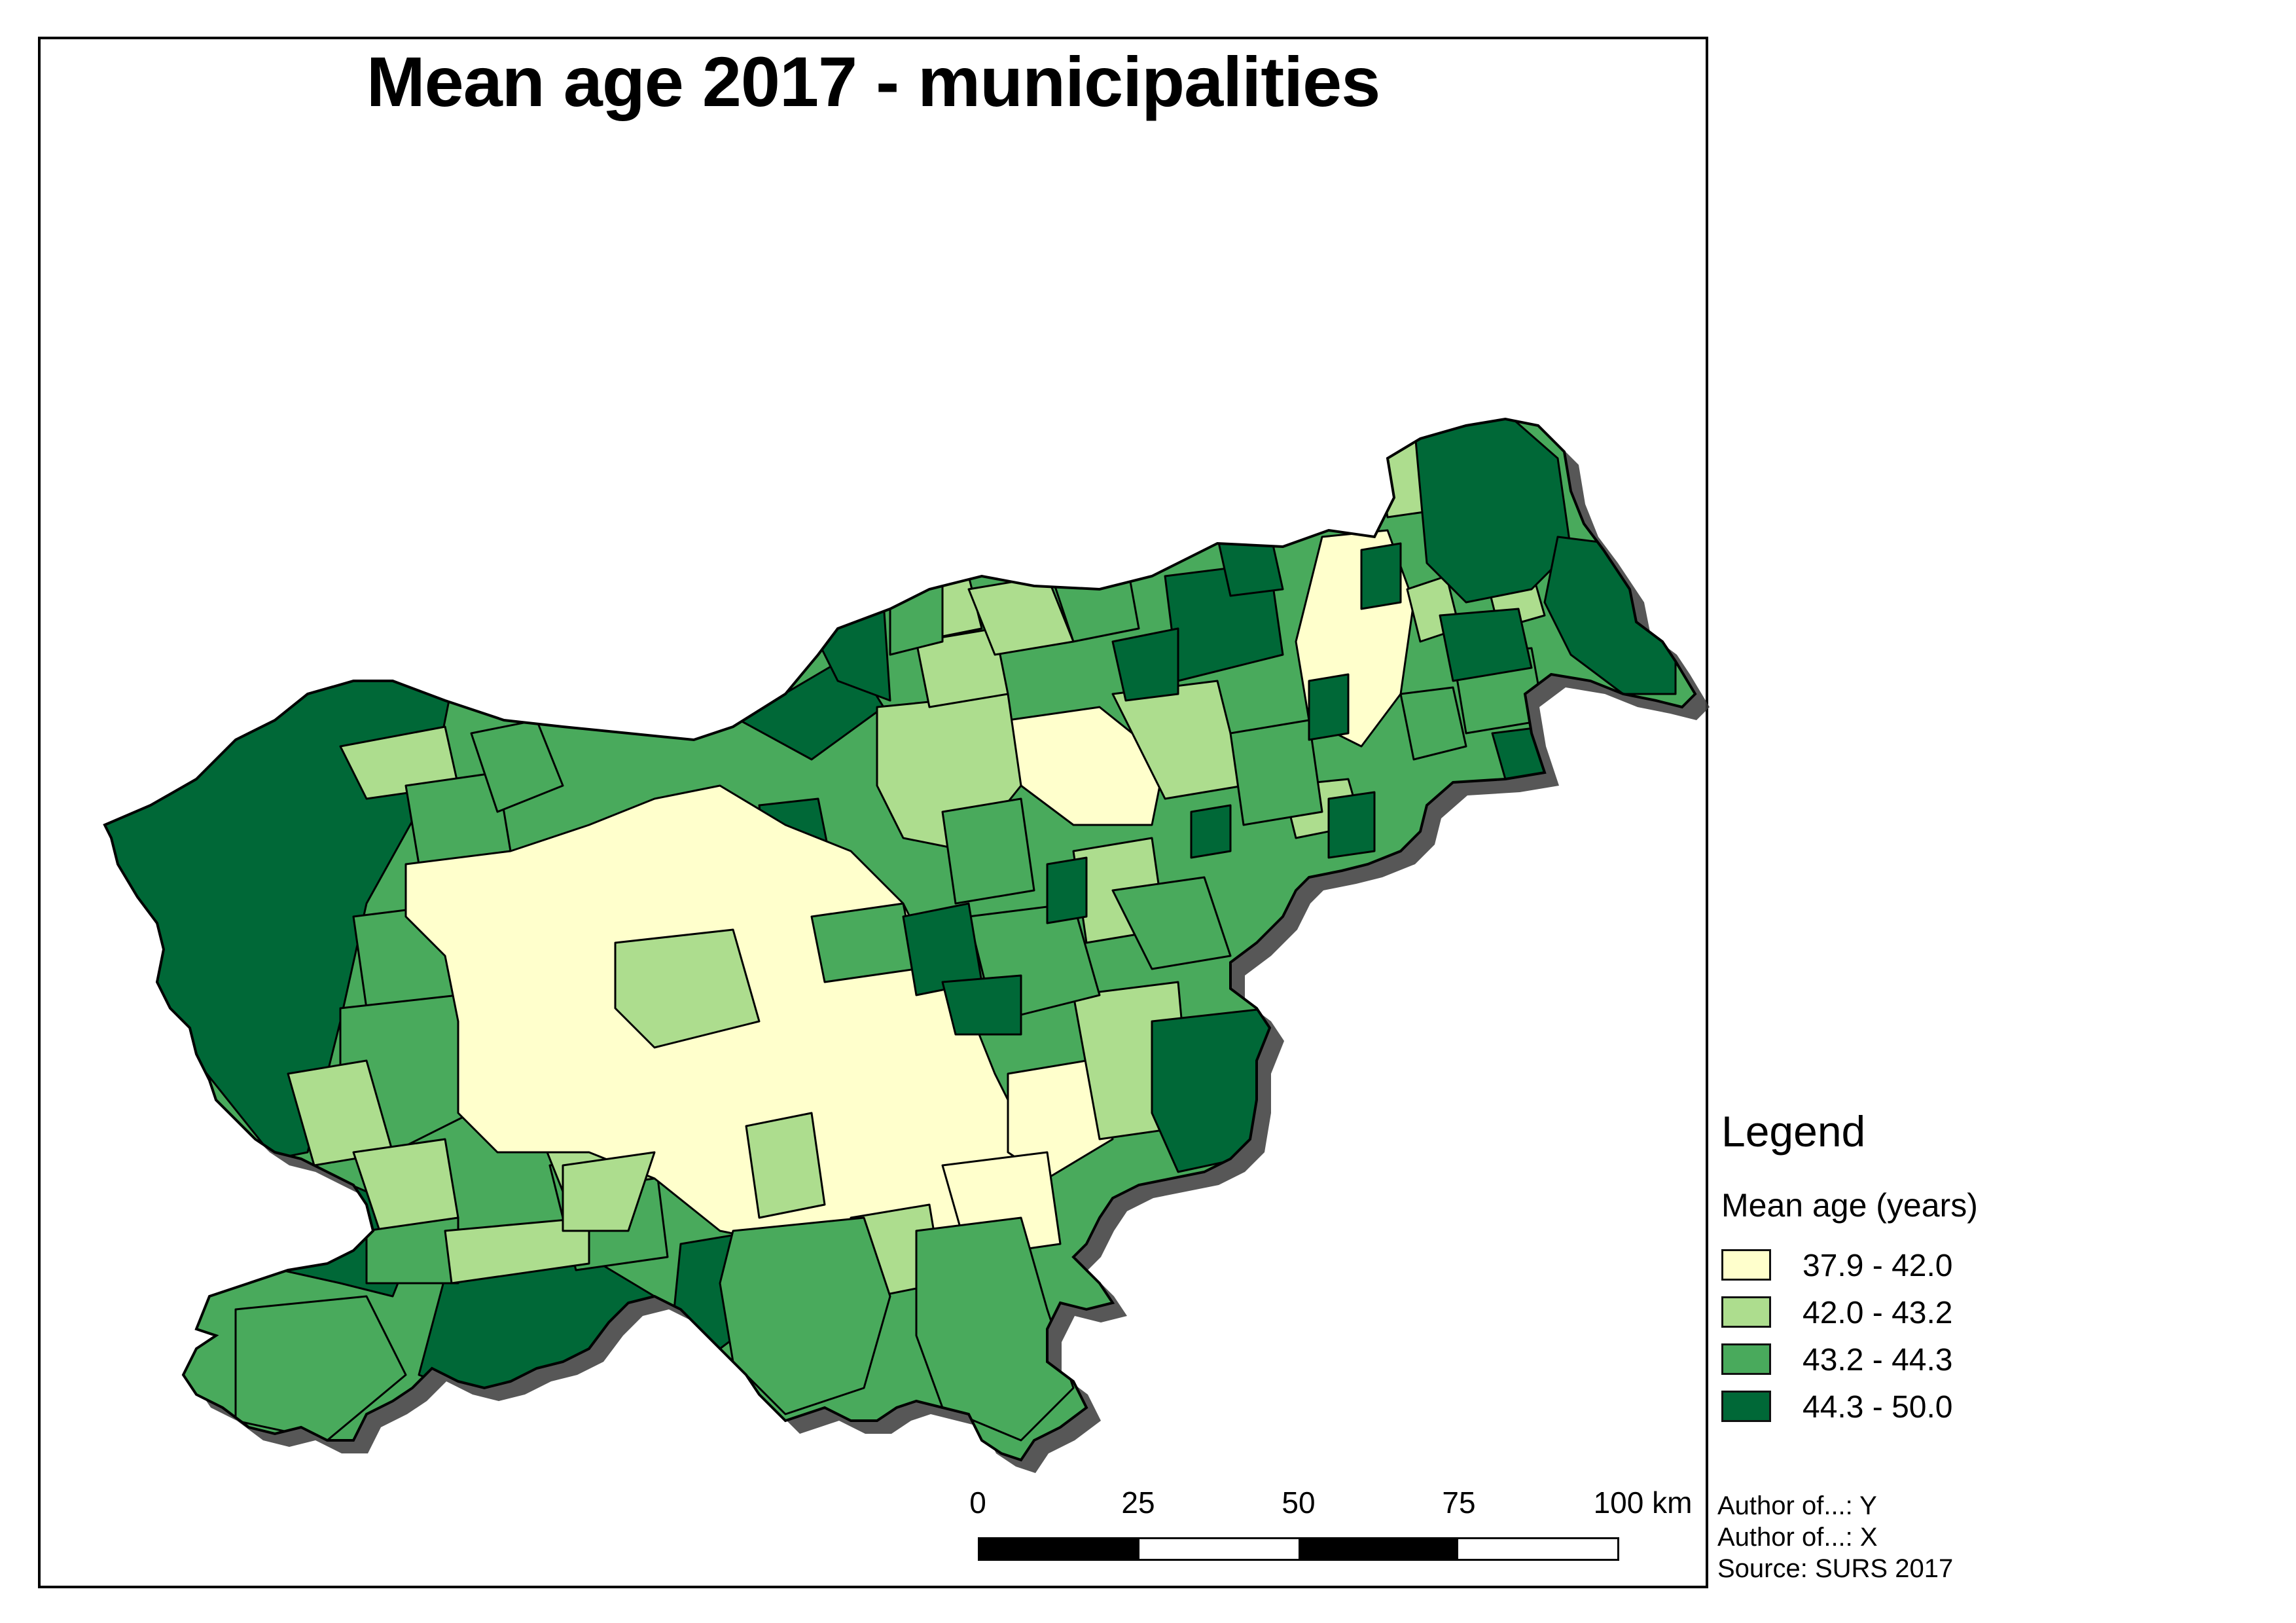 The height and width of the screenshot is (1623, 2296). What do you see at coordinates (1299, 1503) in the screenshot?
I see `scale-label: 50` at bounding box center [1299, 1503].